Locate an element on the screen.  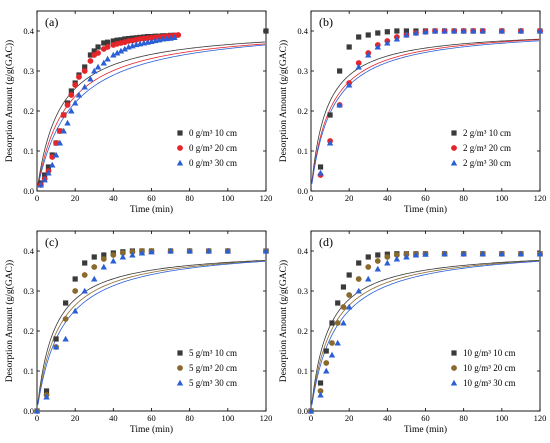
legend-entry: 2 g/m³ 10 cm is located at coordinates (487, 133).